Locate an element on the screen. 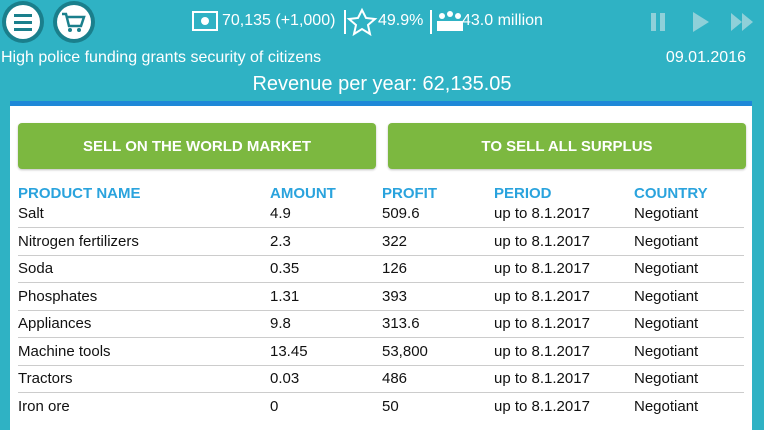 The width and height of the screenshot is (764, 430). profit: 322 is located at coordinates (395, 241).